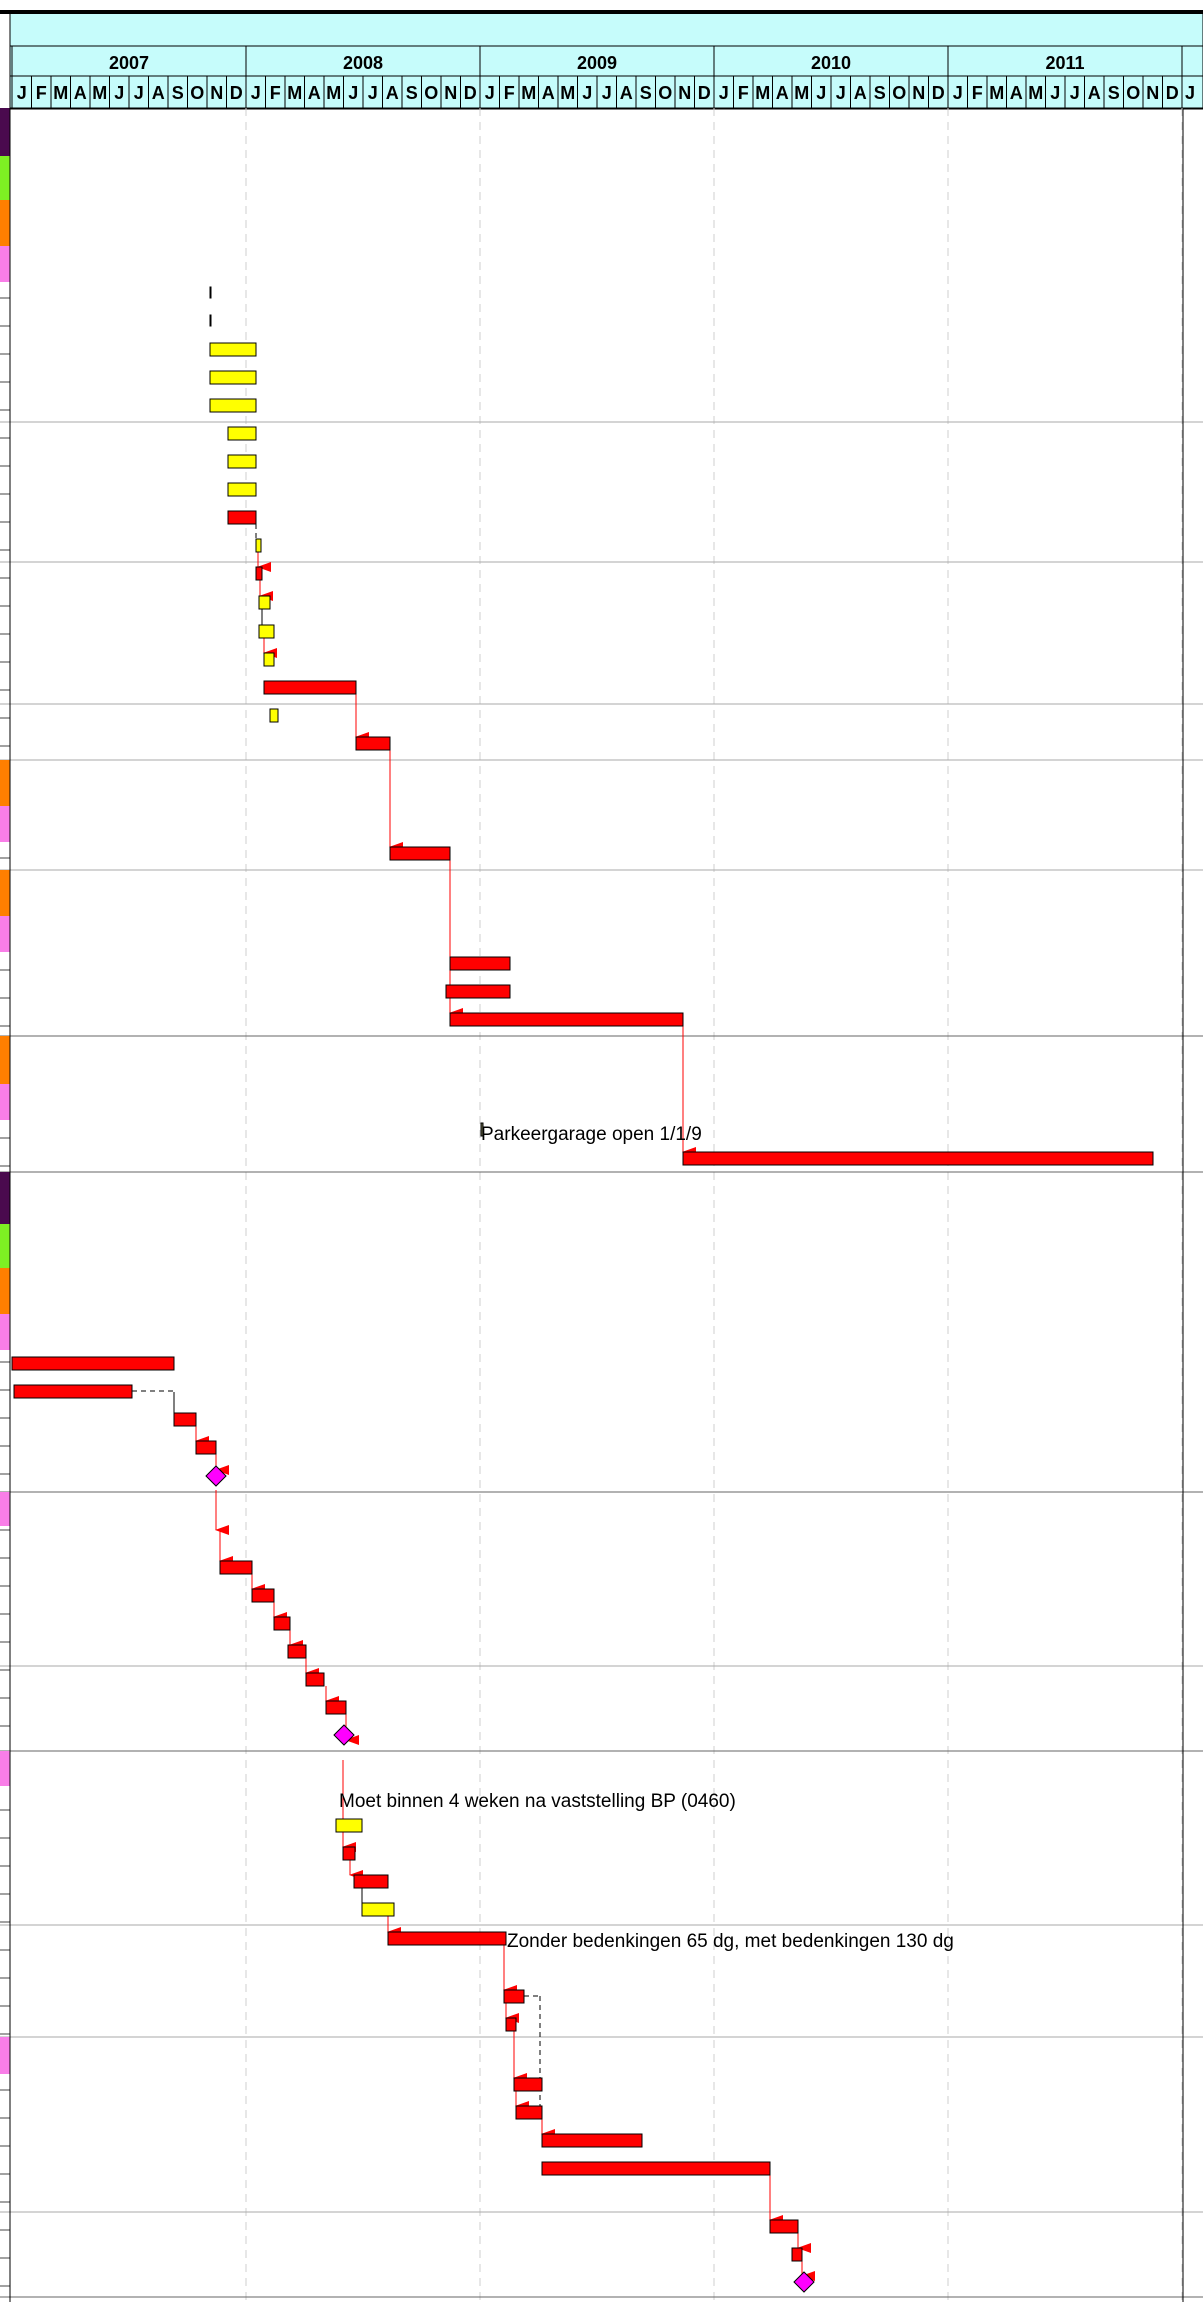 The image size is (1203, 2302). I want to click on year-label: 2007, so click(129, 63).